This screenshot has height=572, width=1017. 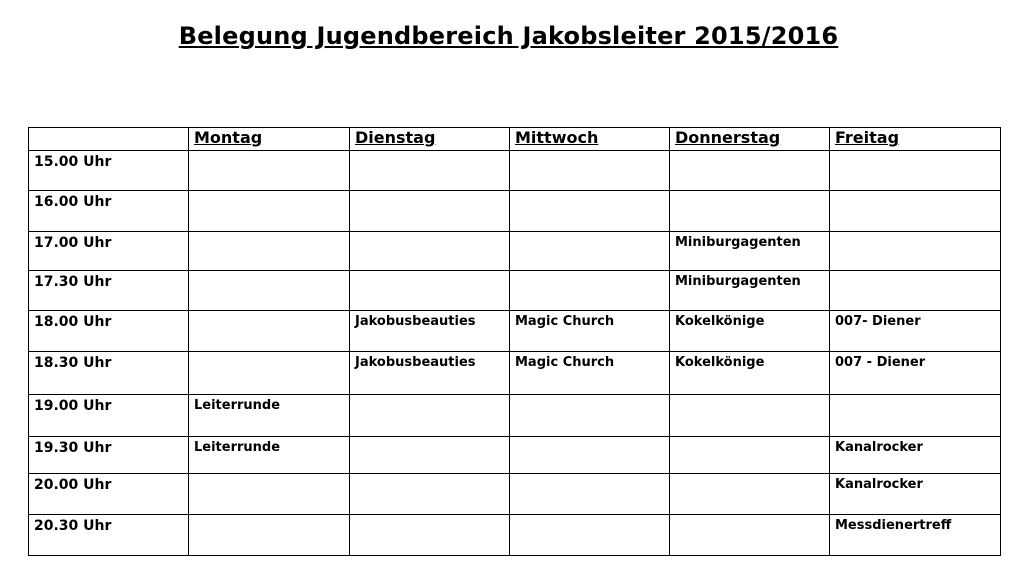 I want to click on header-cell-dienstag: Dienstag, so click(x=429, y=139).